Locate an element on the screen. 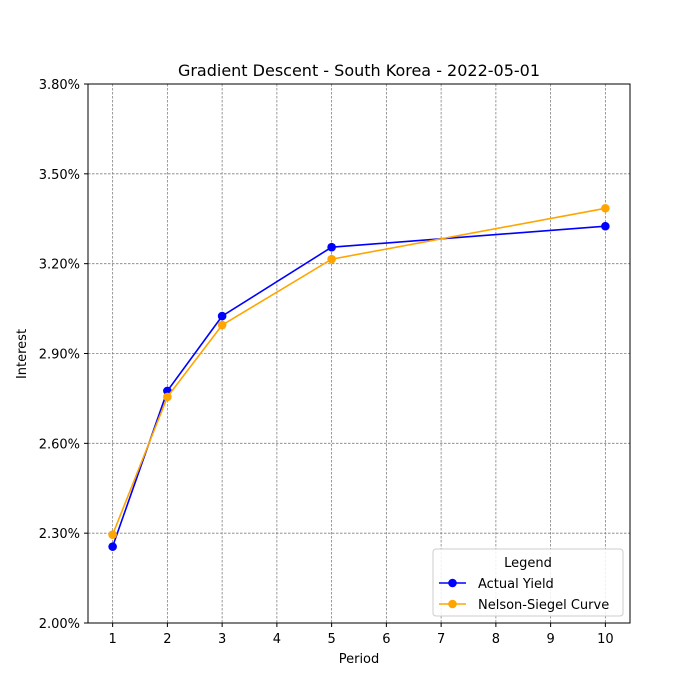 This screenshot has height=700, width=700. y-tick-label: 2.00% is located at coordinates (59, 624).